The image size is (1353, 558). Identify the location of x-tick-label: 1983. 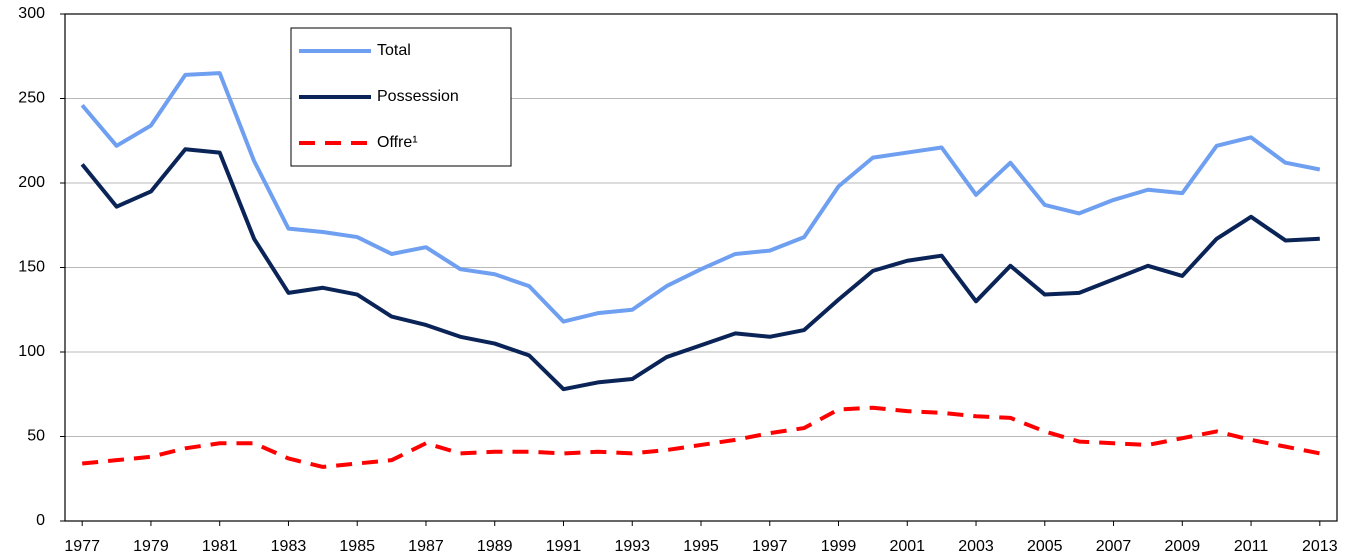
(289, 546).